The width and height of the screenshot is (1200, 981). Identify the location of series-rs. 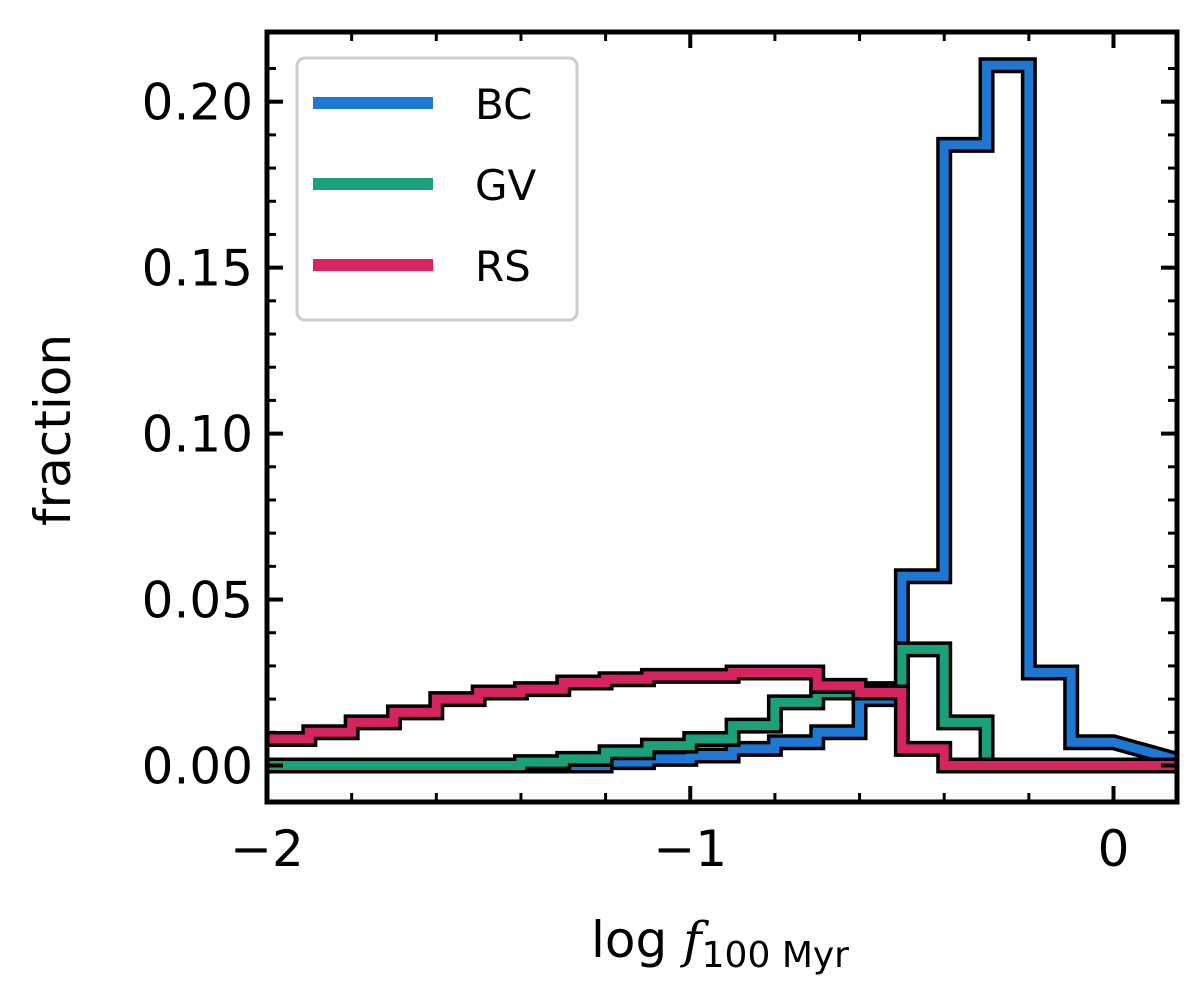
(722, 719).